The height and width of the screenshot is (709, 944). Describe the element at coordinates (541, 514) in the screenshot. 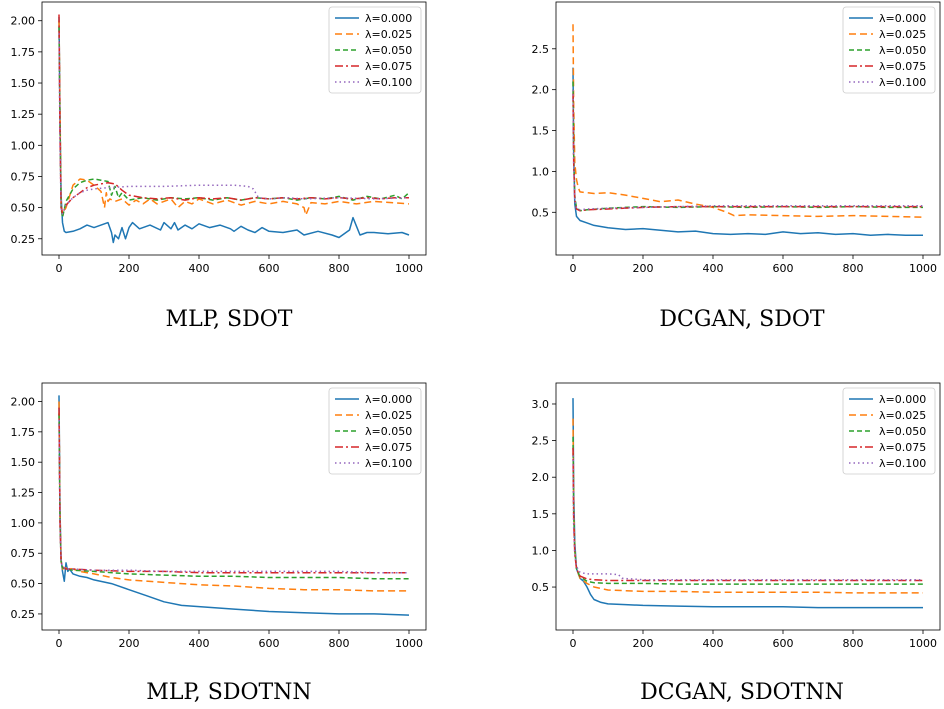

I see `y-tick-label: 1.5` at that location.